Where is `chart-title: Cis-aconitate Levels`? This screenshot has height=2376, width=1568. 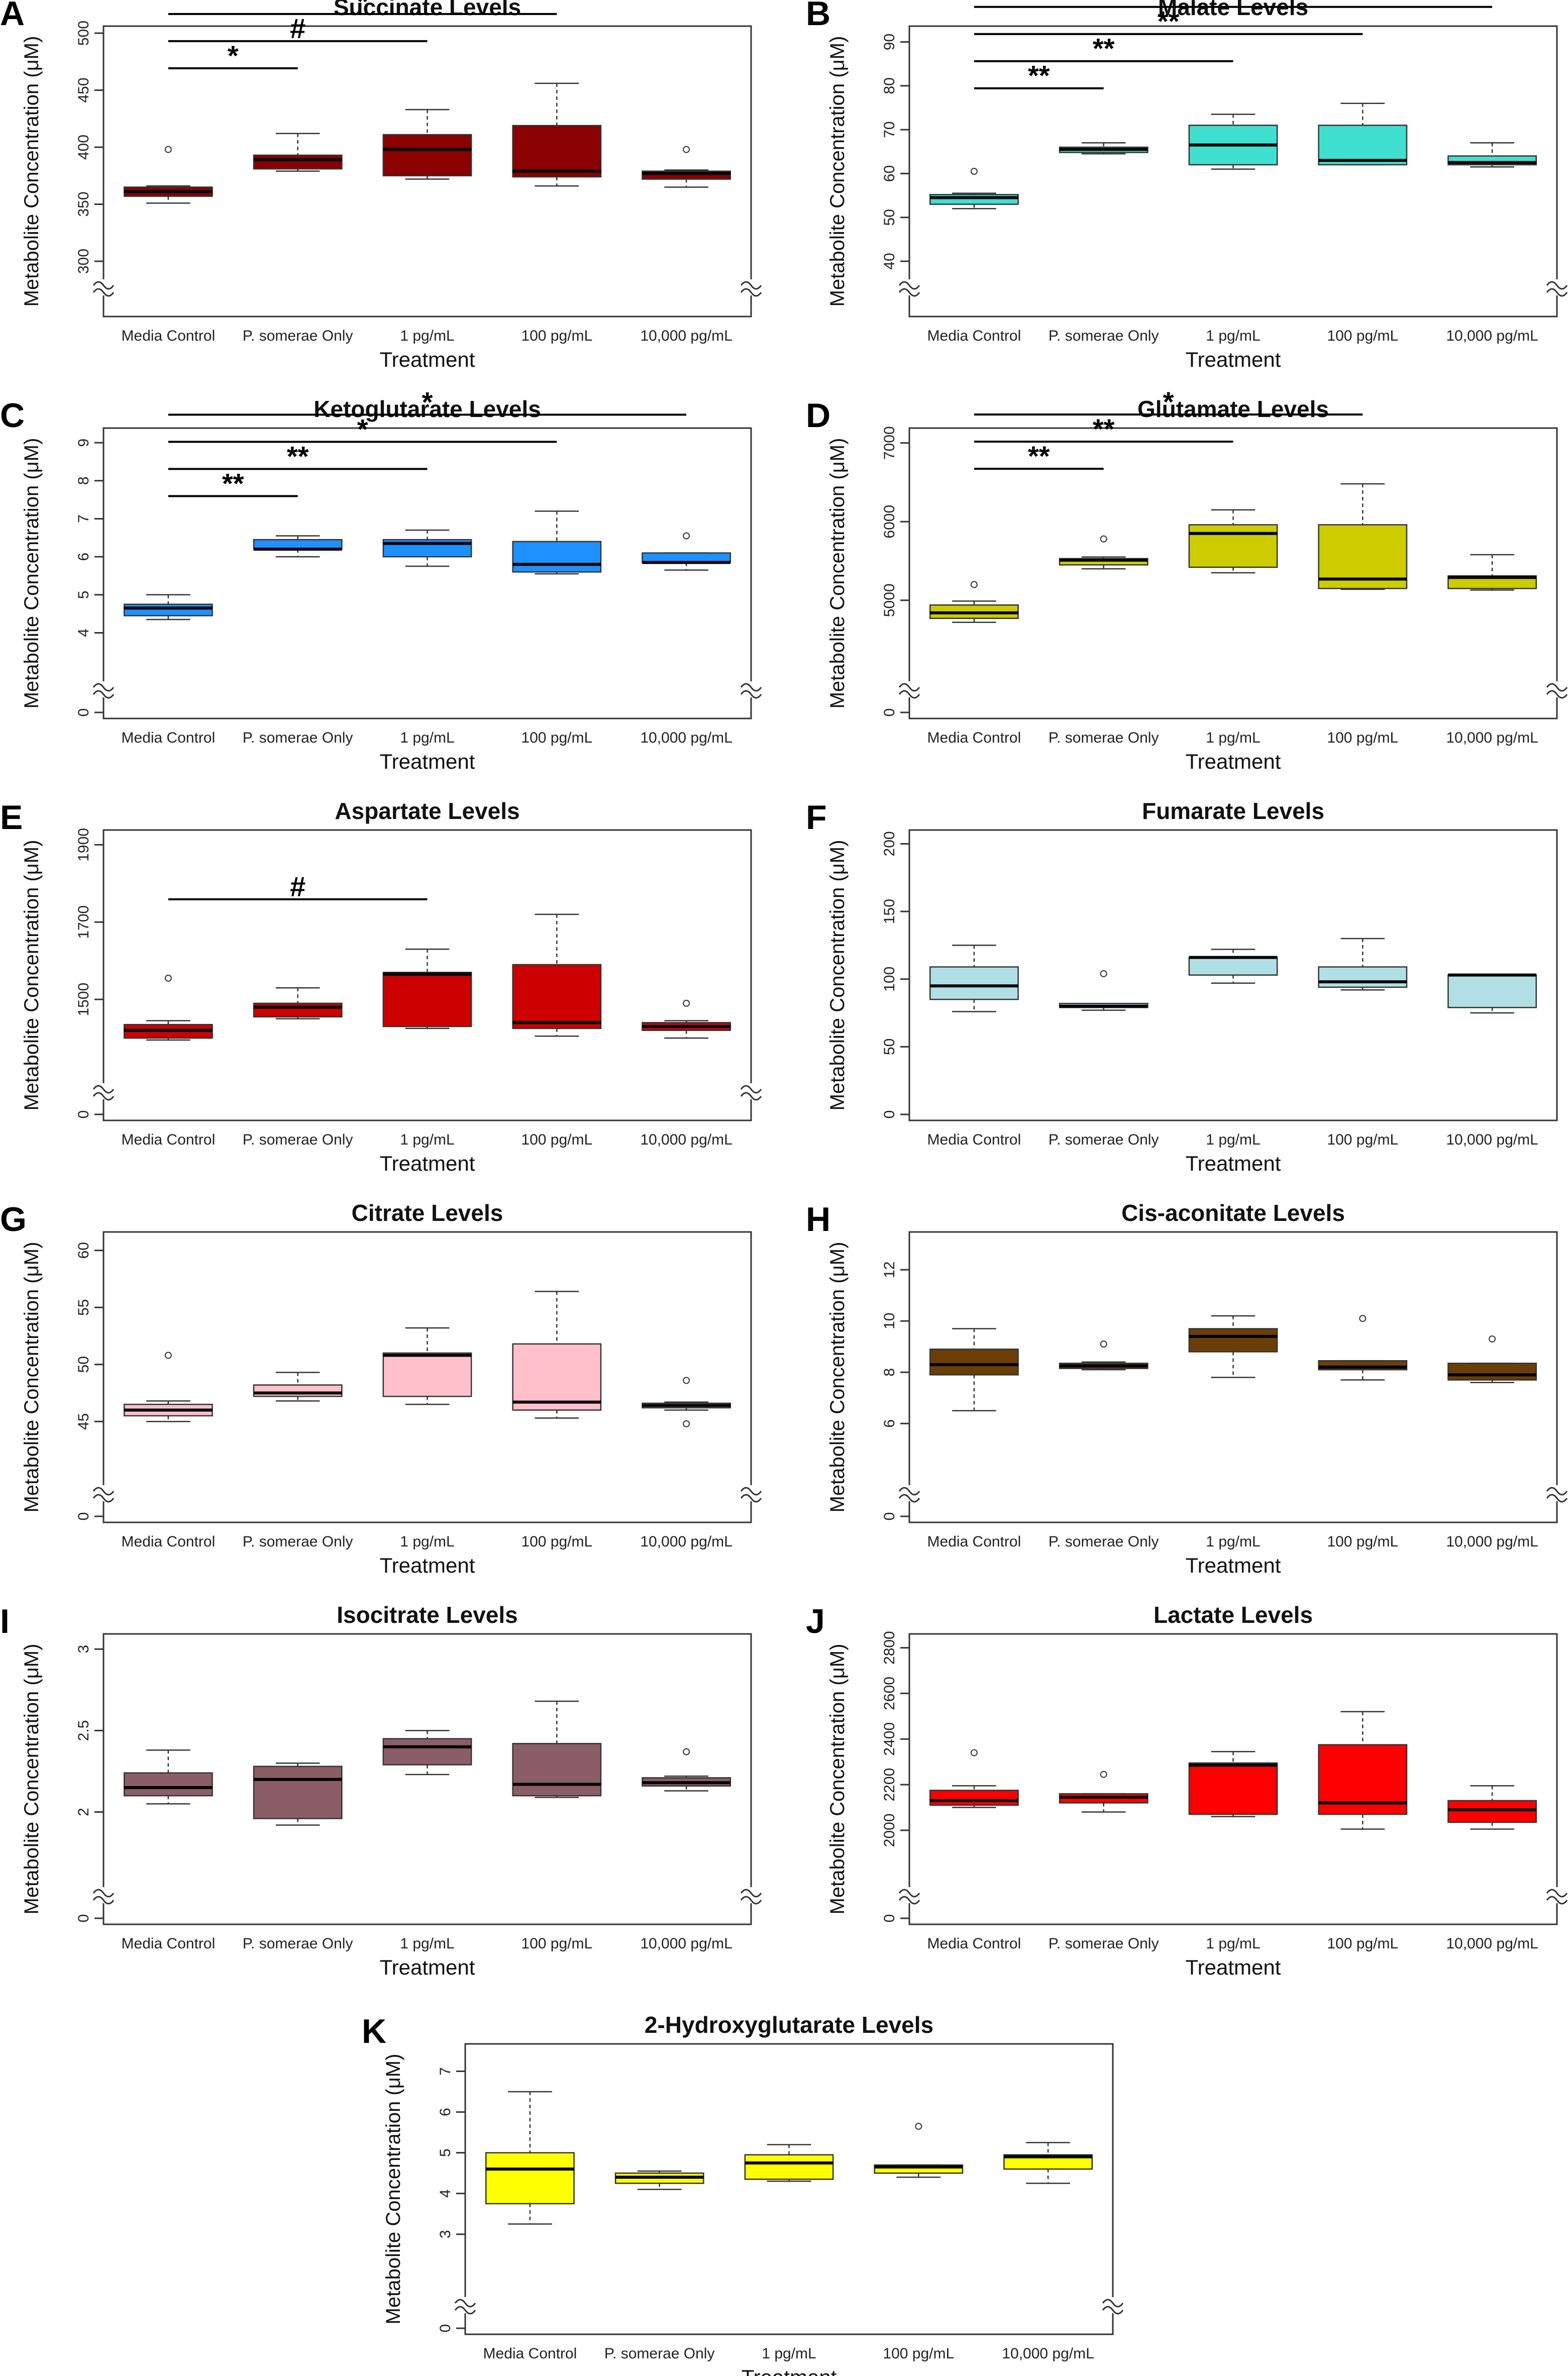
chart-title: Cis-aconitate Levels is located at coordinates (1233, 1213).